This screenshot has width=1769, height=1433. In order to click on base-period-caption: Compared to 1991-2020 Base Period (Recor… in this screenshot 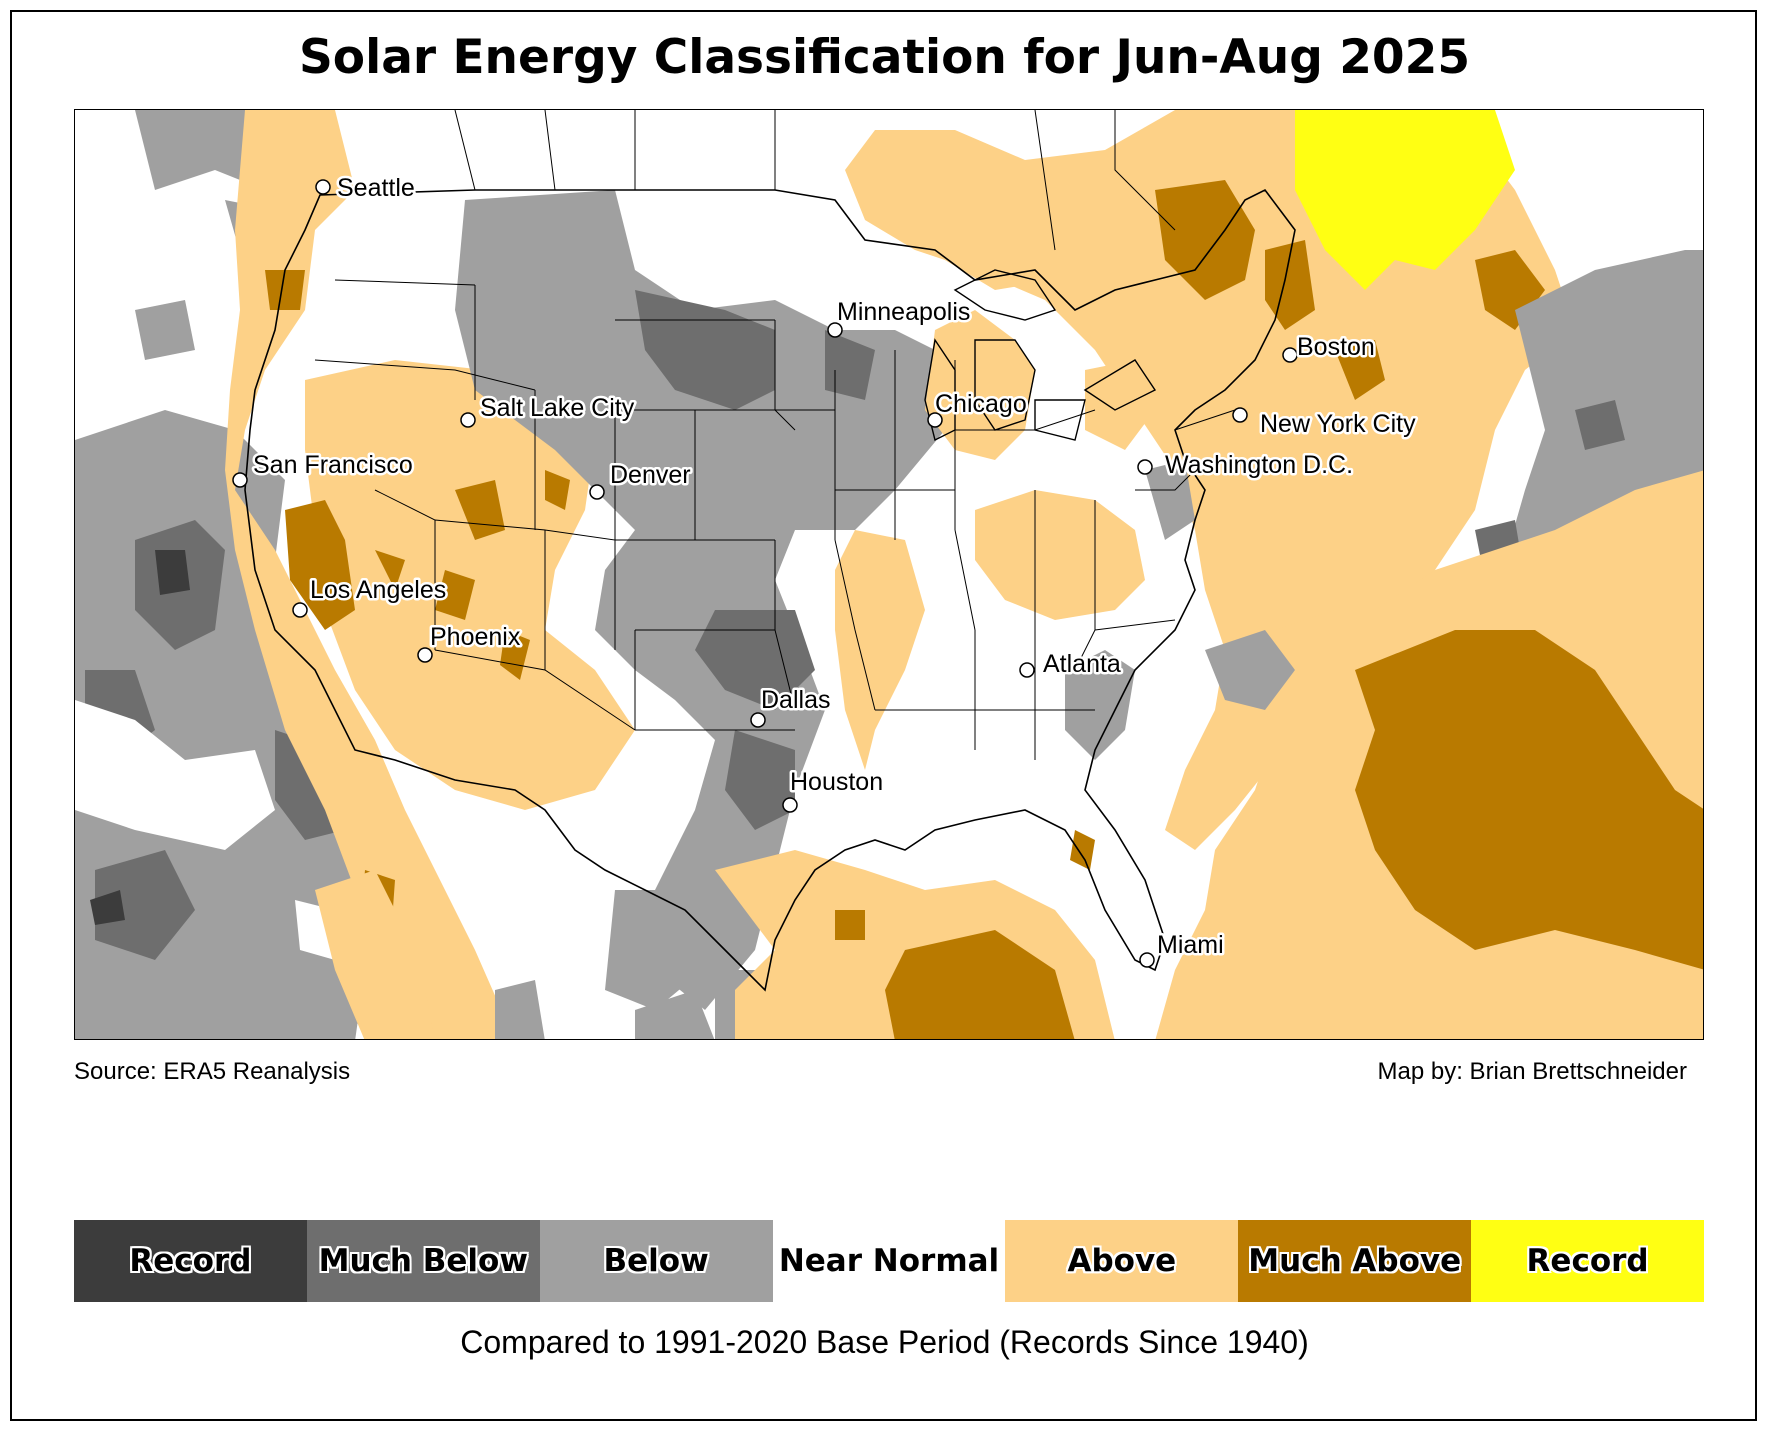, I will do `click(884, 1342)`.